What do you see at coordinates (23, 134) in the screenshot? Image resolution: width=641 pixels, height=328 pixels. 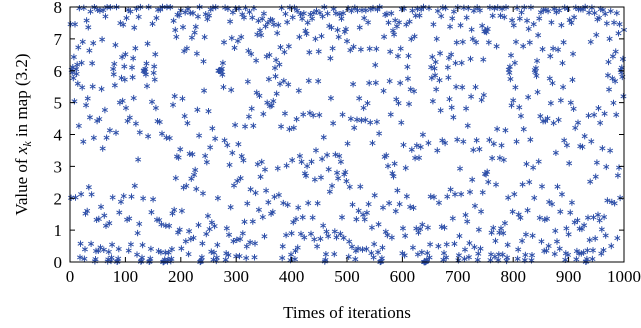 I see `y-axis-title: Value of xk in map (3.2)` at bounding box center [23, 134].